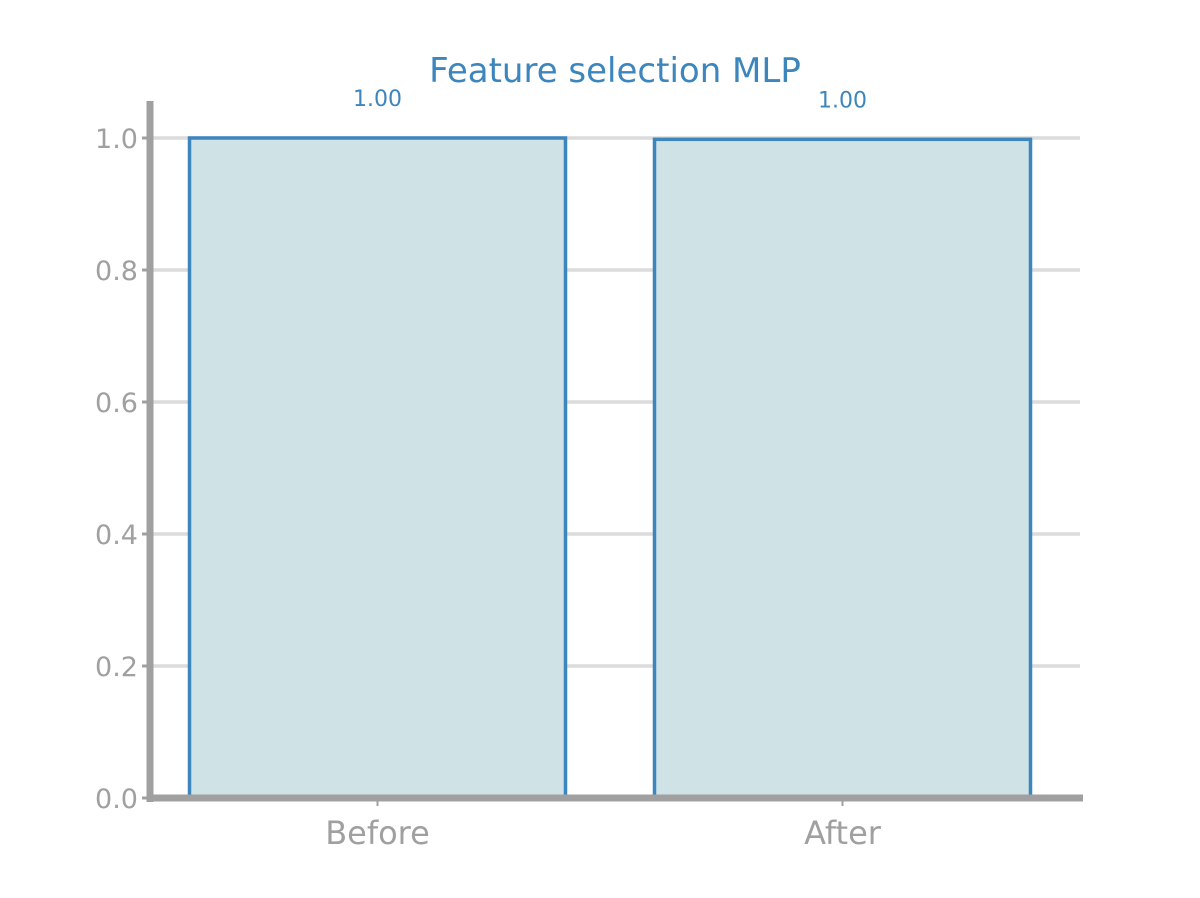 The image size is (1200, 898). Describe the element at coordinates (116, 667) in the screenshot. I see `y-tick-label: 0.2` at that location.